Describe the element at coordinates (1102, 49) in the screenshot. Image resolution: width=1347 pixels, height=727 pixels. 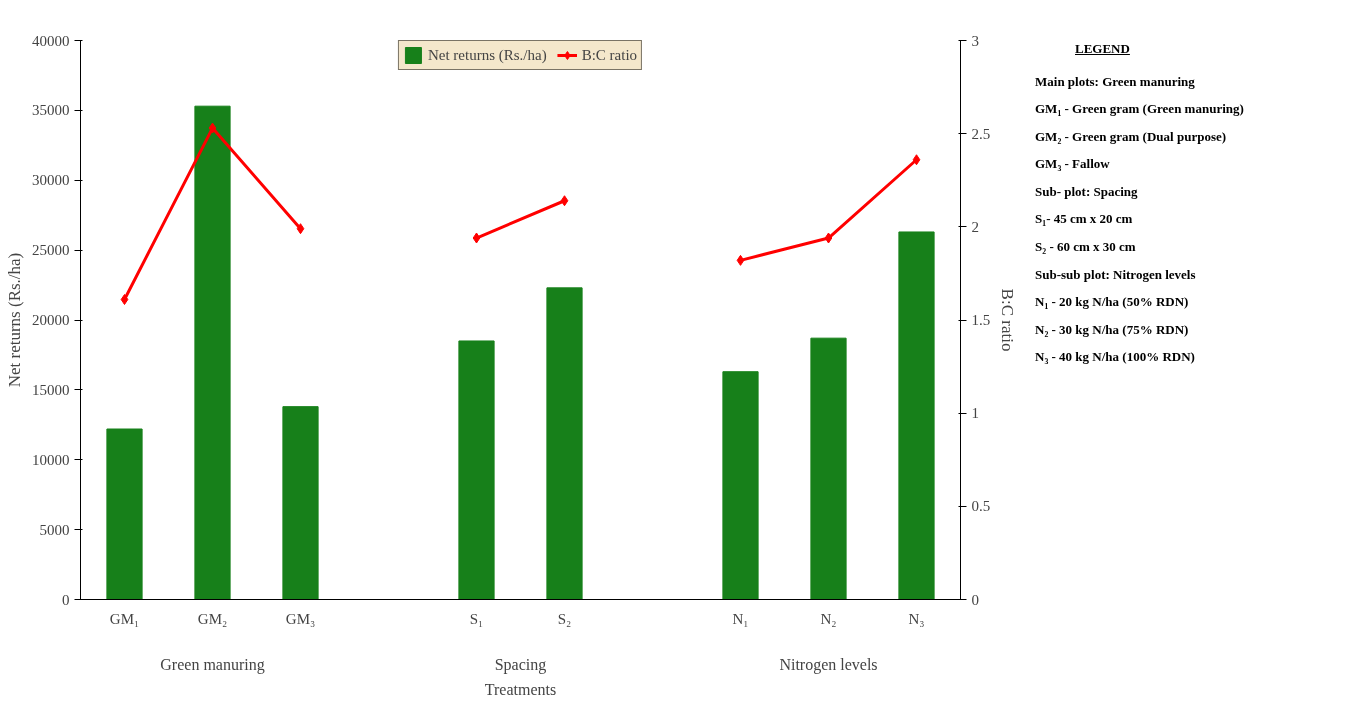
I see `text: LEGEND` at that location.